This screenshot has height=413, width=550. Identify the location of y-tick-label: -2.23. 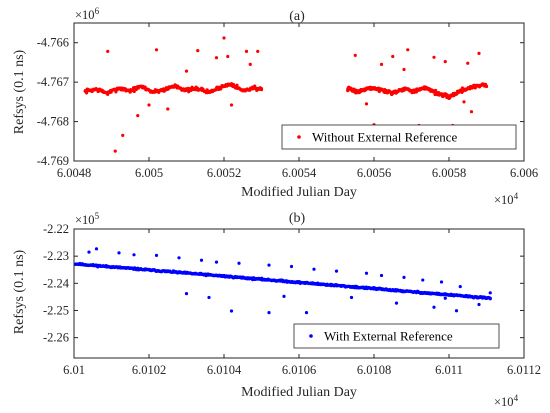
(56, 256).